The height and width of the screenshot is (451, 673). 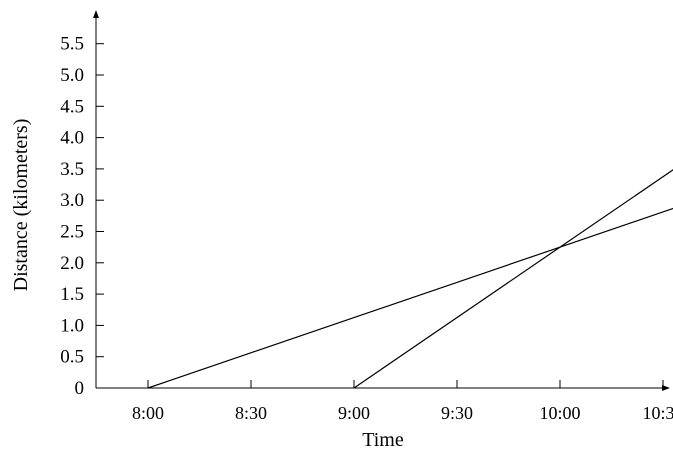 I want to click on y-tick-label: 2.5, so click(x=72, y=232).